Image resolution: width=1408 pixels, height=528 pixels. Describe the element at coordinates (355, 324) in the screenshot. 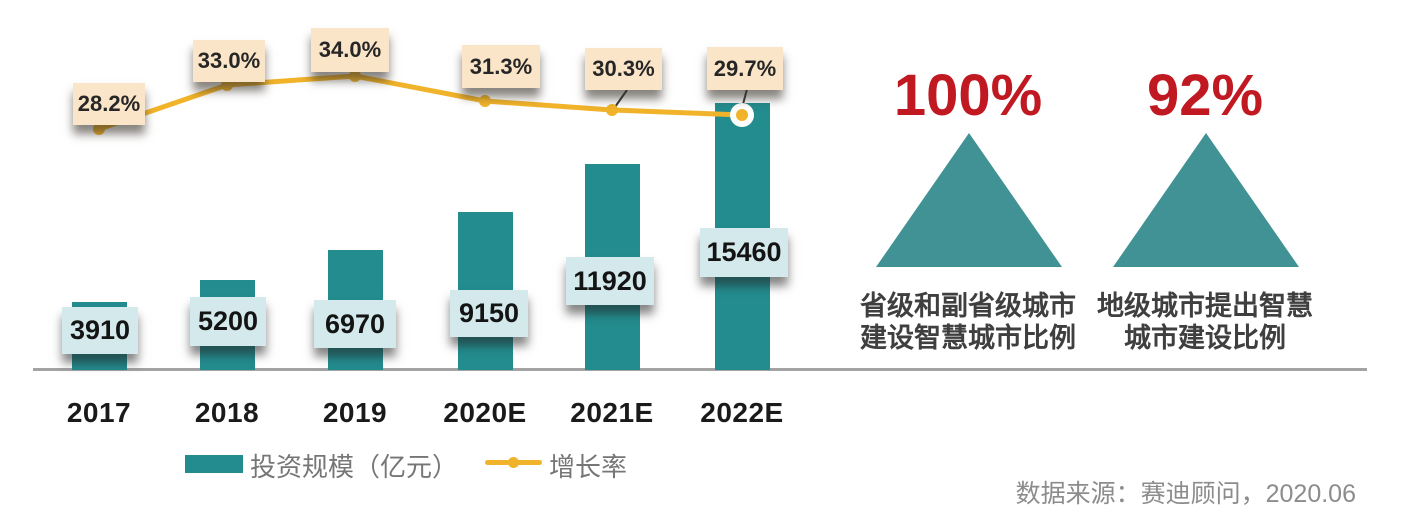

I see `bar-value-label-2019: 6970` at that location.